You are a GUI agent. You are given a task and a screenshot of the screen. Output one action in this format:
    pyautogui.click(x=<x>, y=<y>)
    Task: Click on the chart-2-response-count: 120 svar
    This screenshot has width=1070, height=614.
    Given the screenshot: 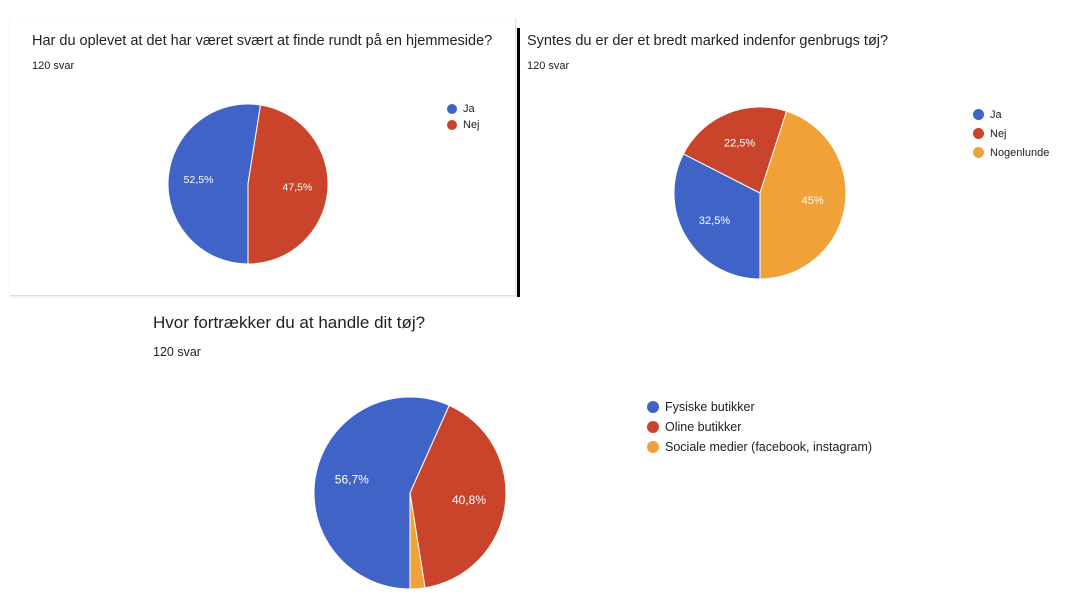 What is the action you would take?
    pyautogui.click(x=548, y=66)
    